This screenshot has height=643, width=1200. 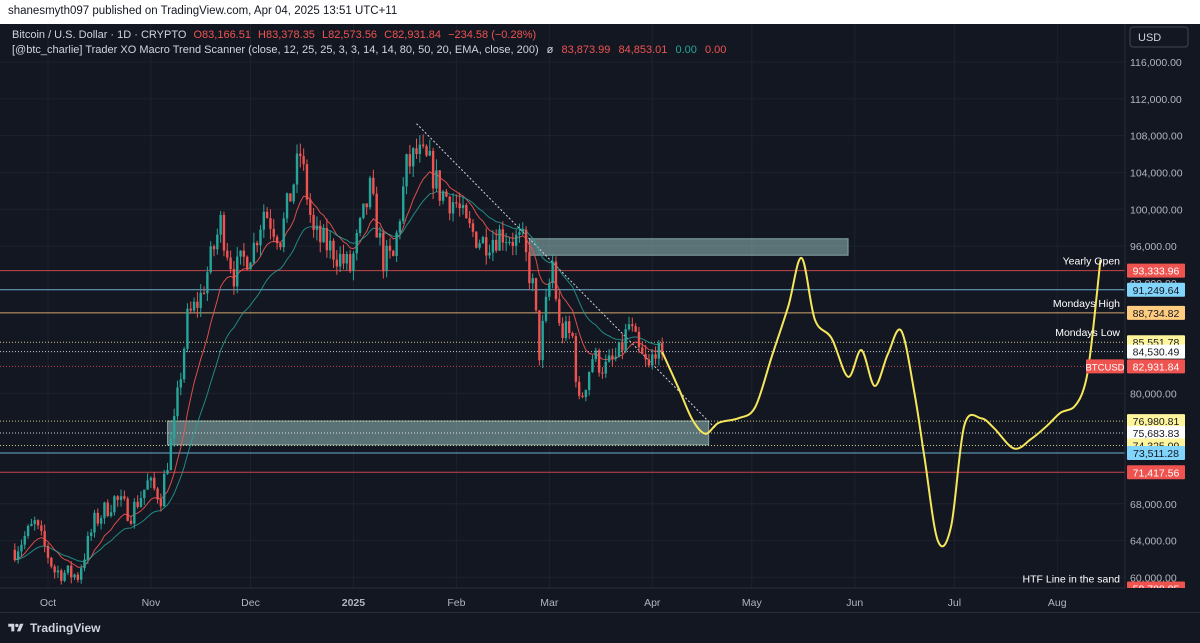 What do you see at coordinates (1149, 38) in the screenshot?
I see `currency-button-label: USD` at bounding box center [1149, 38].